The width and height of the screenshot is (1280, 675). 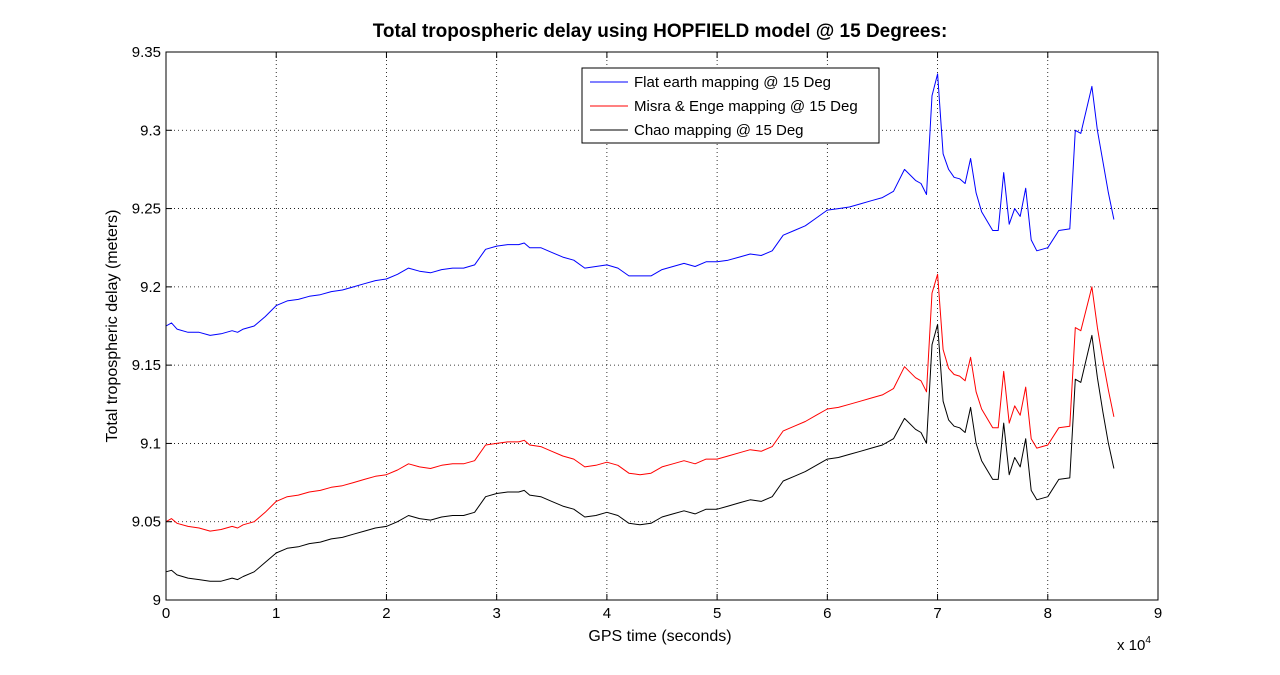 What do you see at coordinates (1148, 640) in the screenshot?
I see `x-axis-multiplier-exponent: 4` at bounding box center [1148, 640].